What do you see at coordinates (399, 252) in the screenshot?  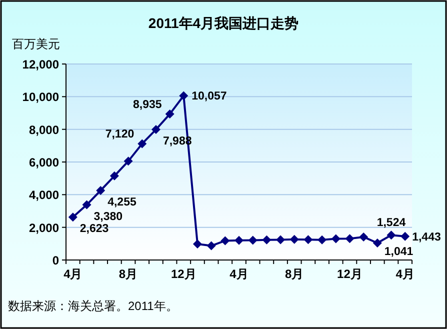 I see `data-label: 1,041` at bounding box center [399, 252].